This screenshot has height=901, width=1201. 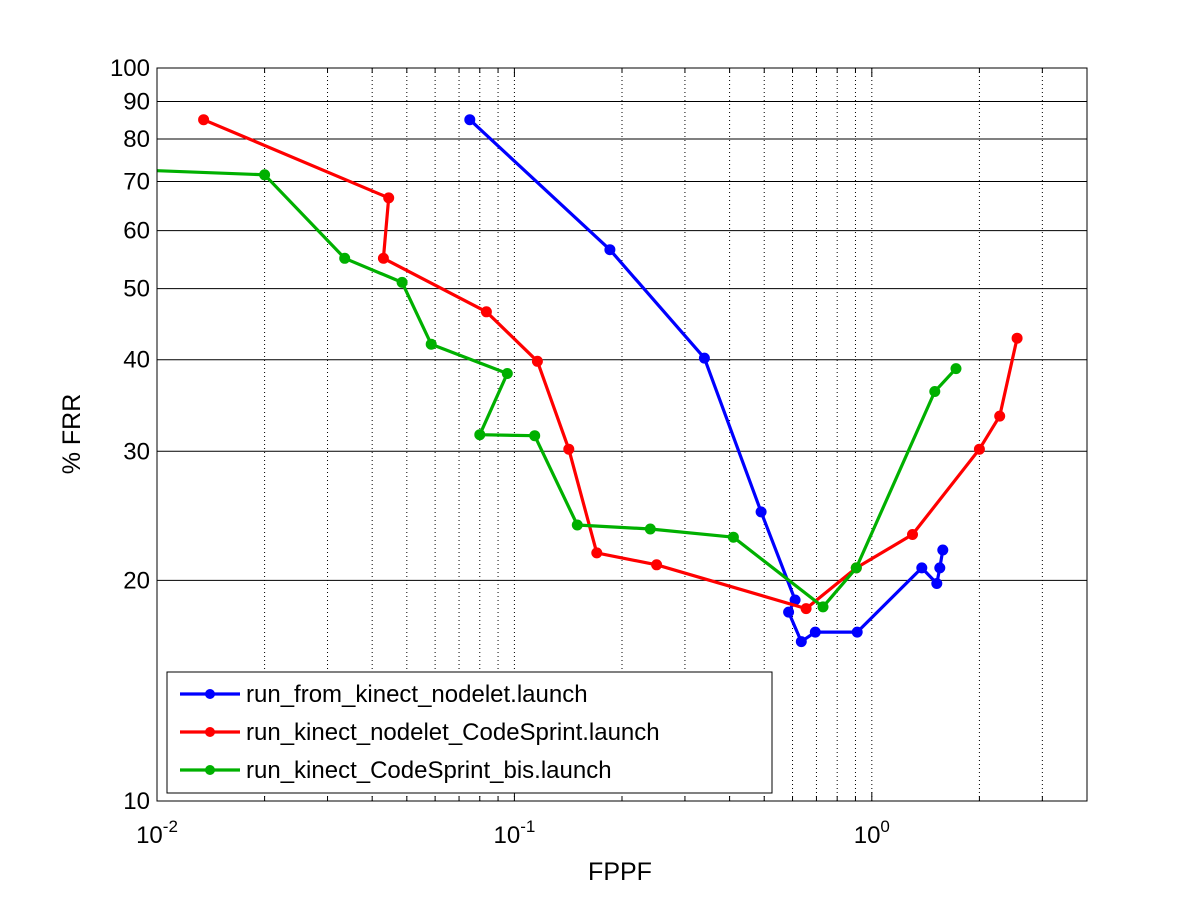 I want to click on x-tick-label: 10⁻², so click(x=157, y=833).